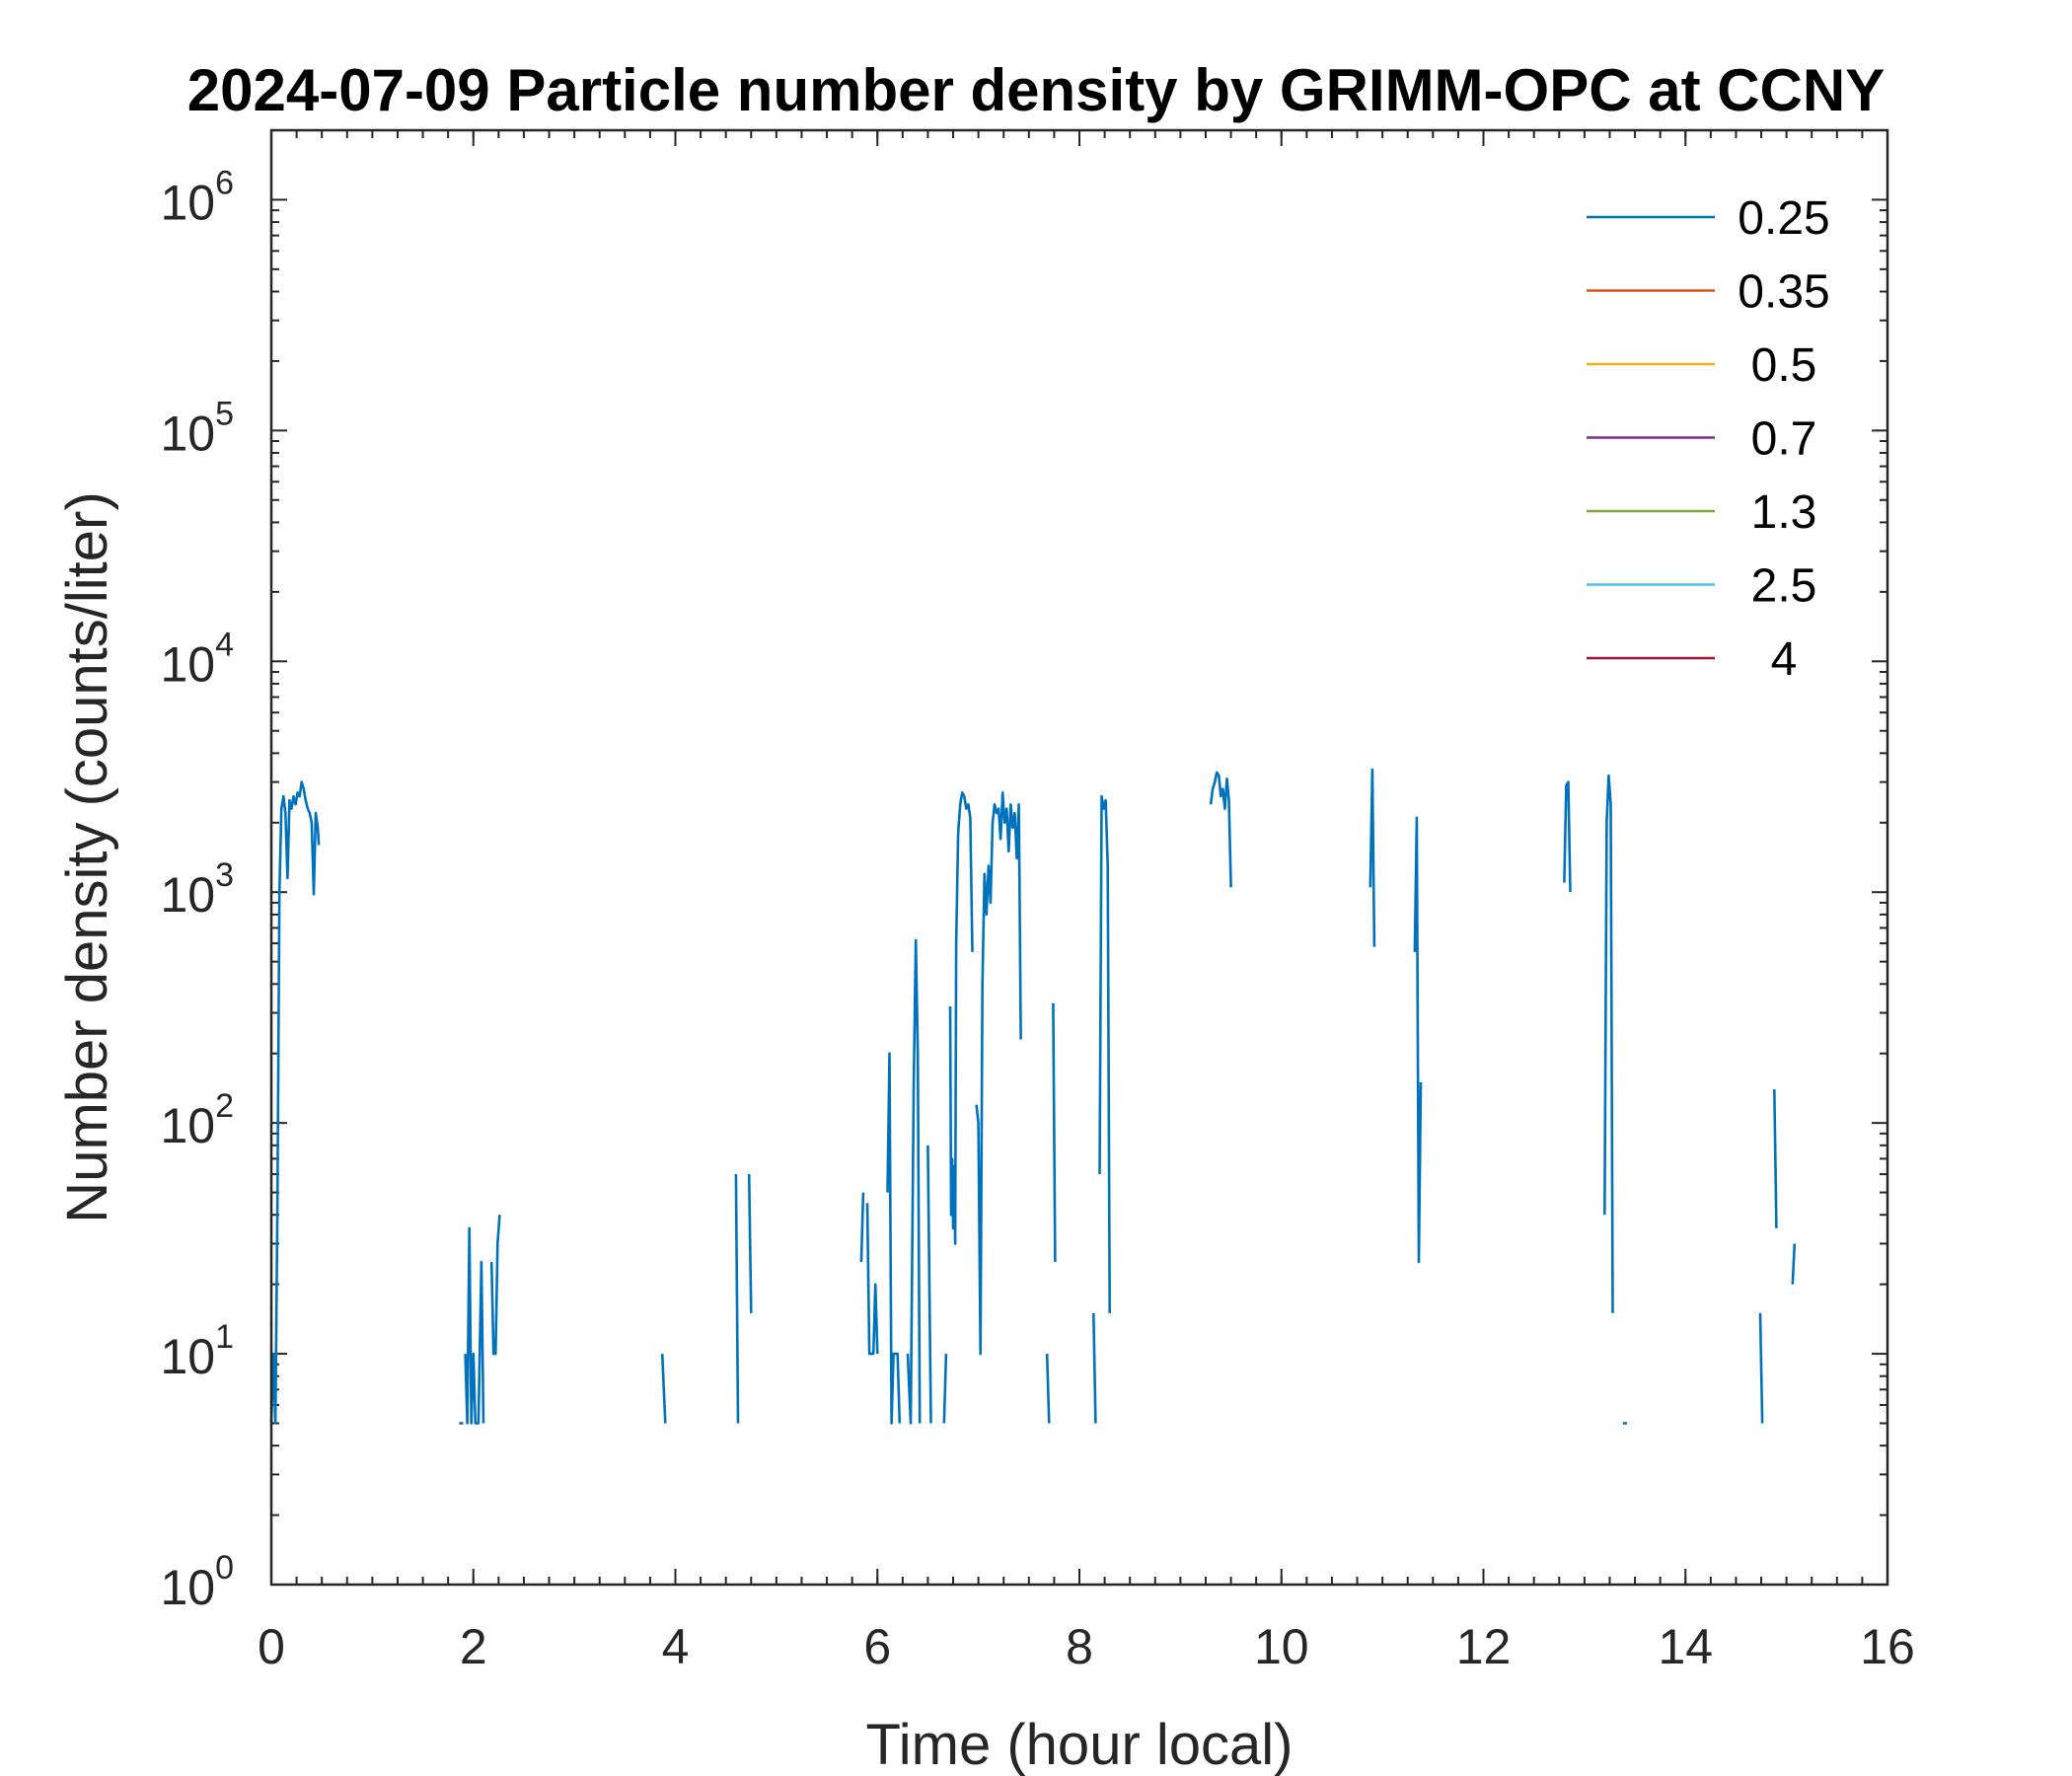  Describe the element at coordinates (1709, 439) in the screenshot. I see `legend: 0.25 0.35 0.5 0.7 1.3 2.5 4` at that location.